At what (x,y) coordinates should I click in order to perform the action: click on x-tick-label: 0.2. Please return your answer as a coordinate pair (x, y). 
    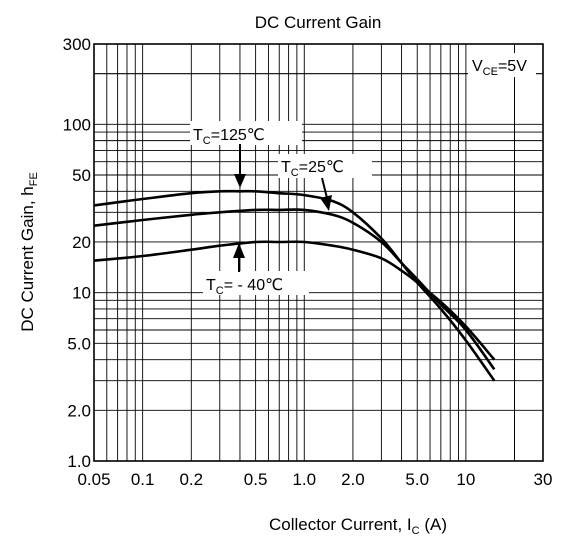
    Looking at the image, I should click on (191, 479).